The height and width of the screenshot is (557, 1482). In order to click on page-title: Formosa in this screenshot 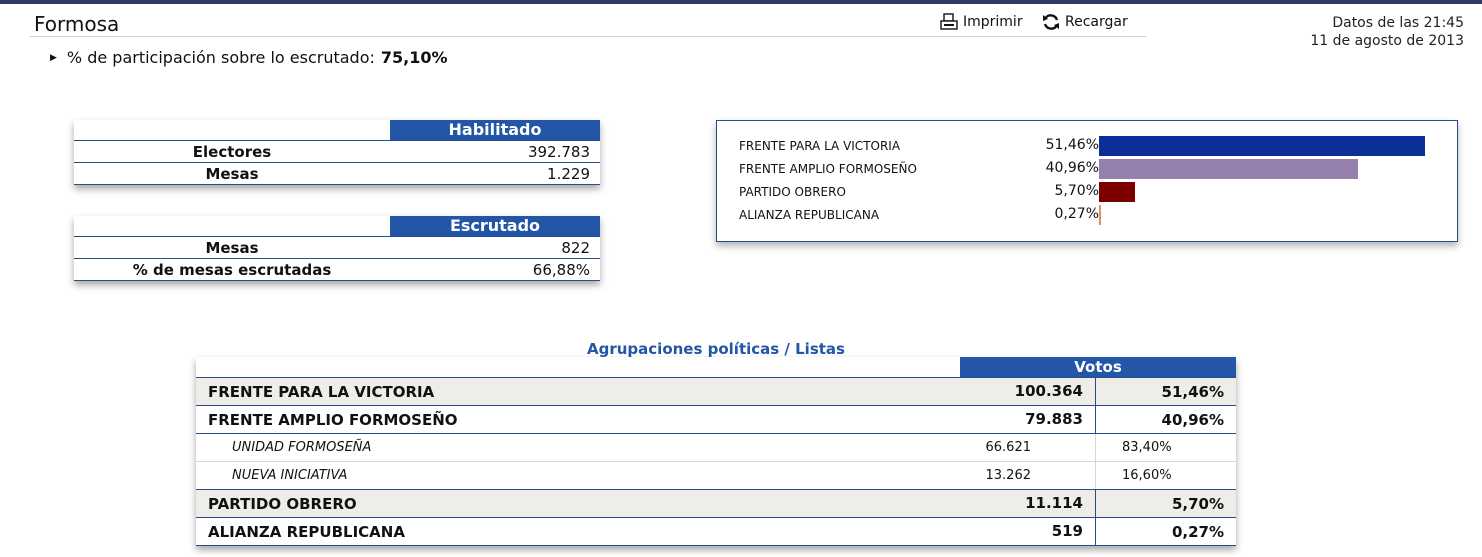, I will do `click(77, 24)`.